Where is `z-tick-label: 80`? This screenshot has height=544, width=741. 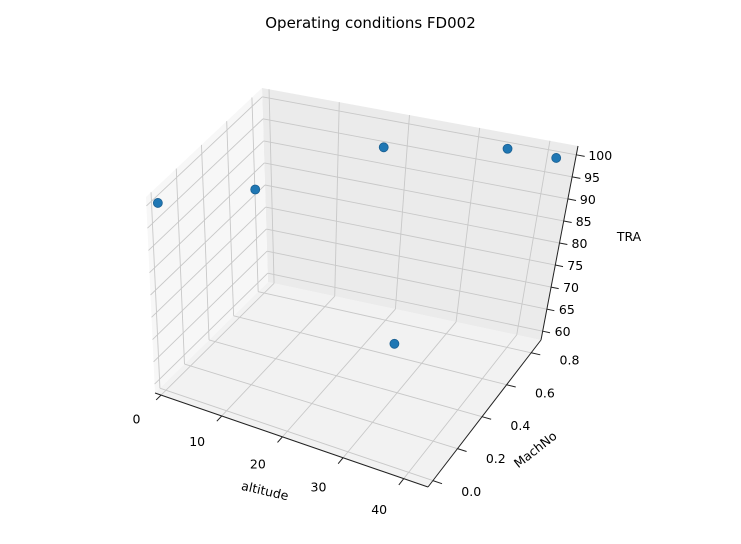 z-tick-label: 80 is located at coordinates (580, 243).